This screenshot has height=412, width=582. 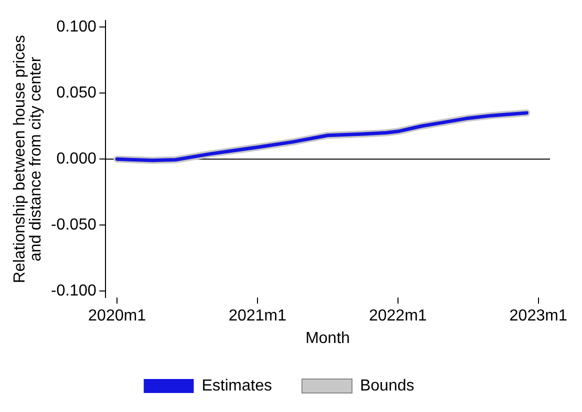 What do you see at coordinates (76, 93) in the screenshot?
I see `y-tick-label: 0.050` at bounding box center [76, 93].